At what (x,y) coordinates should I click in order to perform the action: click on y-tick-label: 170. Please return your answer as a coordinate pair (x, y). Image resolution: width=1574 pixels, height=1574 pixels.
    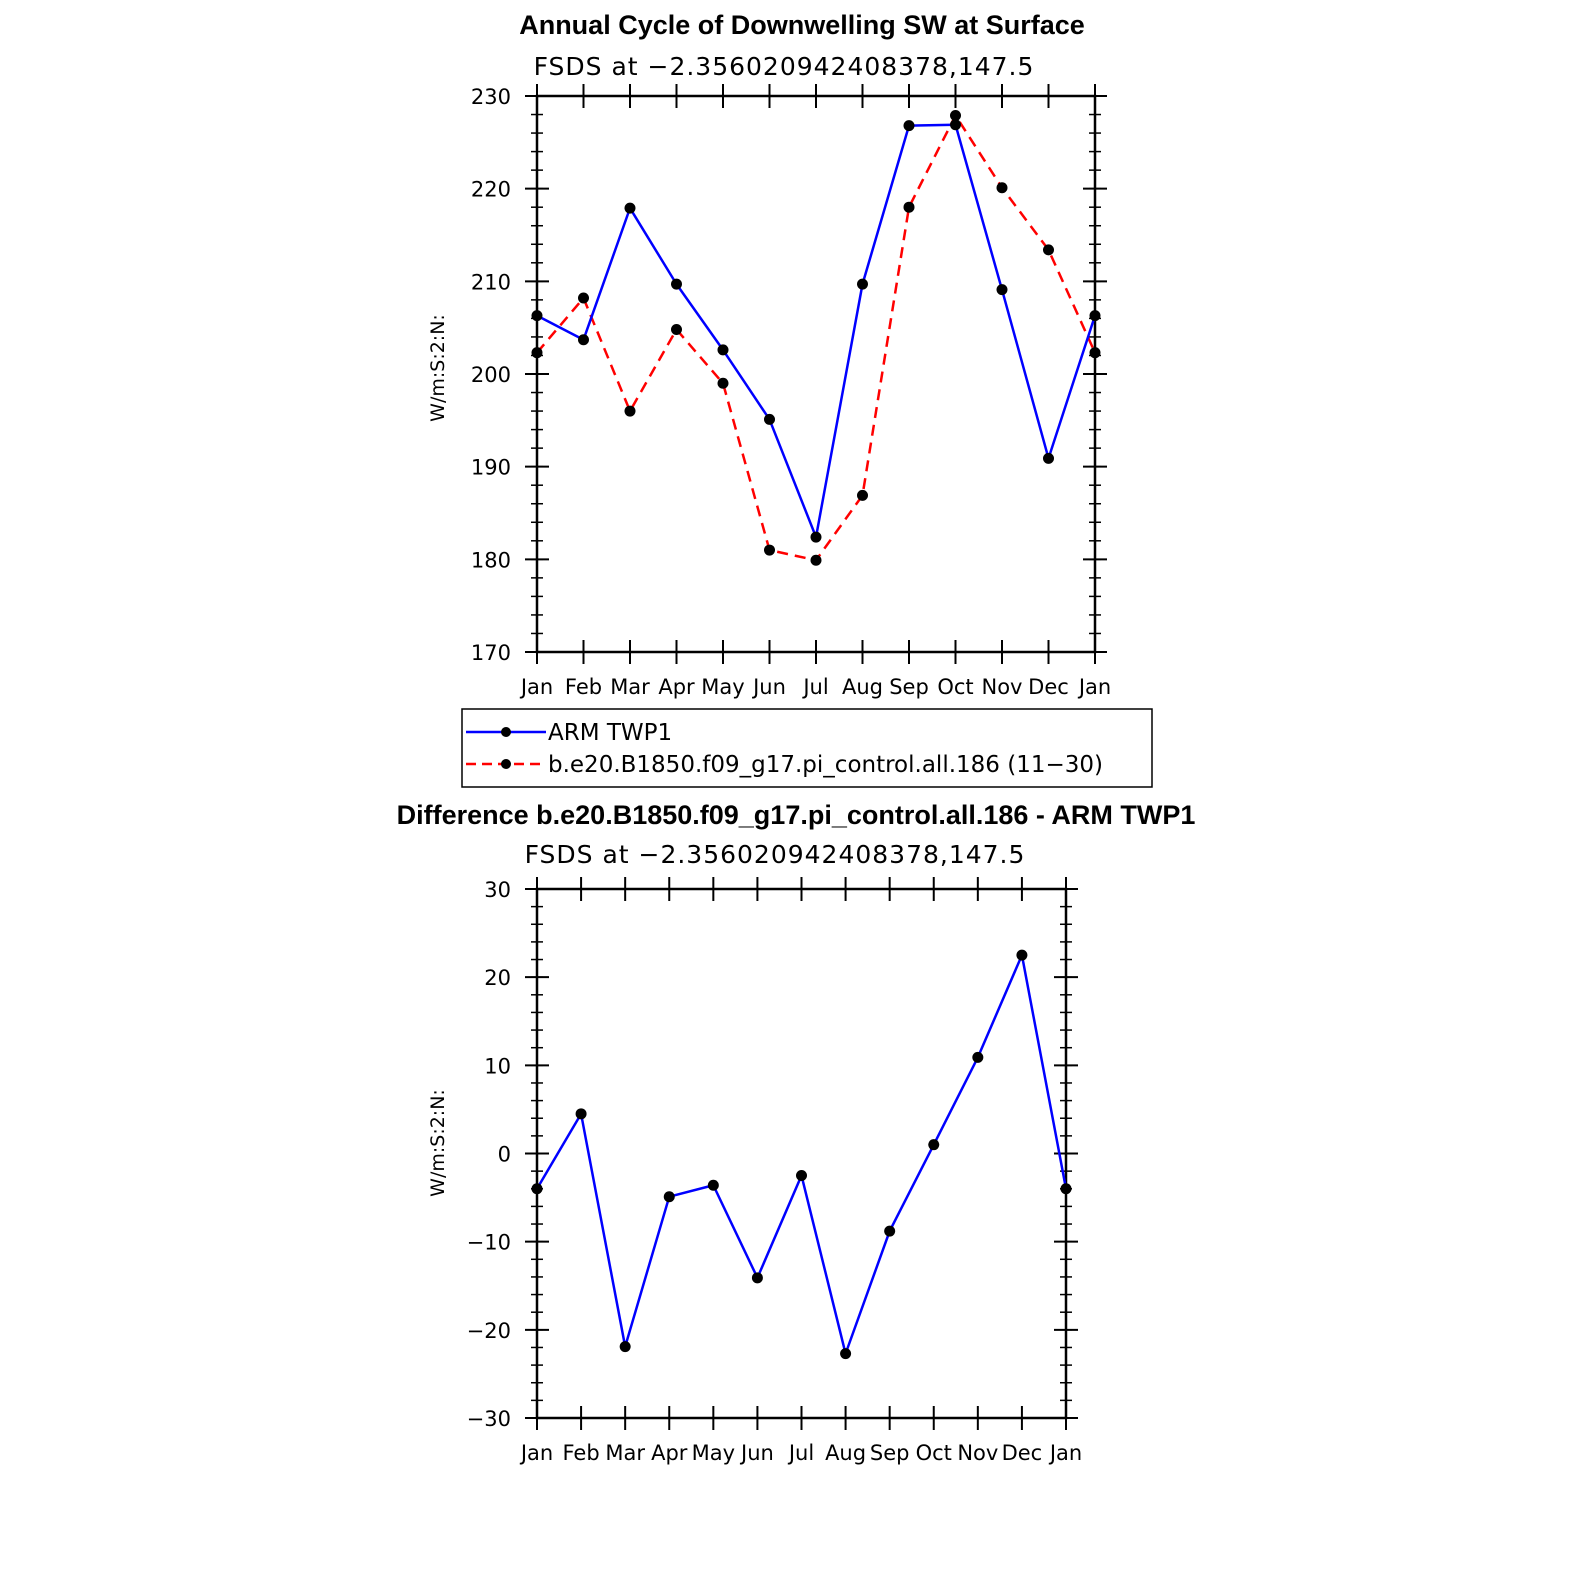
    Looking at the image, I should click on (491, 653).